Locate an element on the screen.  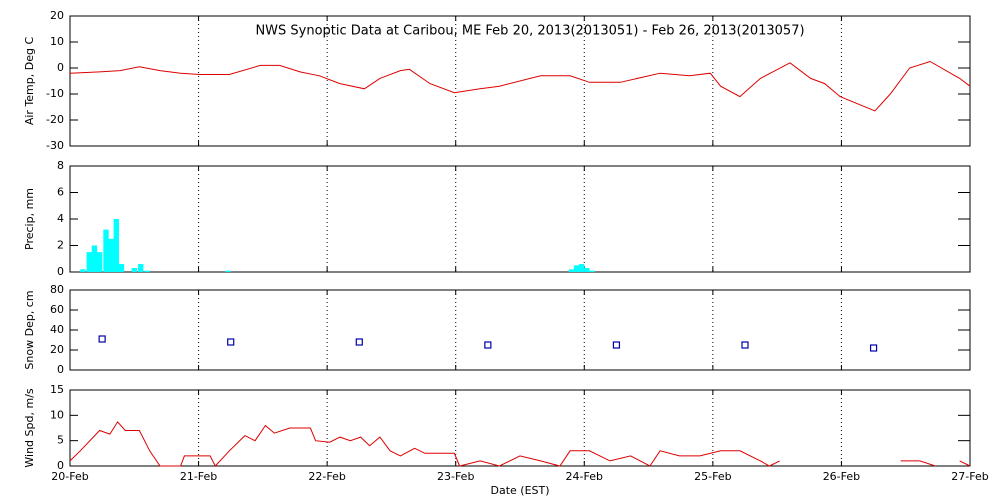
y-tick-label: -10 is located at coordinates (55, 93).